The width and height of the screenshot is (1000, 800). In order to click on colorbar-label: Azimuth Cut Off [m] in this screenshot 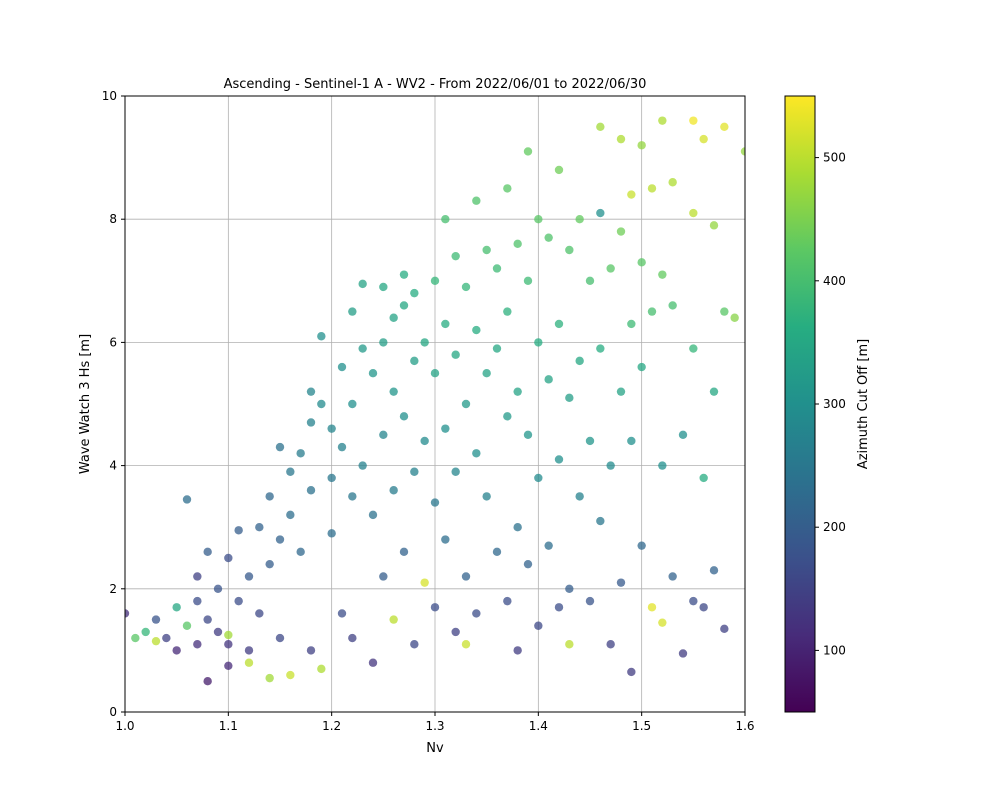, I will do `click(863, 404)`.